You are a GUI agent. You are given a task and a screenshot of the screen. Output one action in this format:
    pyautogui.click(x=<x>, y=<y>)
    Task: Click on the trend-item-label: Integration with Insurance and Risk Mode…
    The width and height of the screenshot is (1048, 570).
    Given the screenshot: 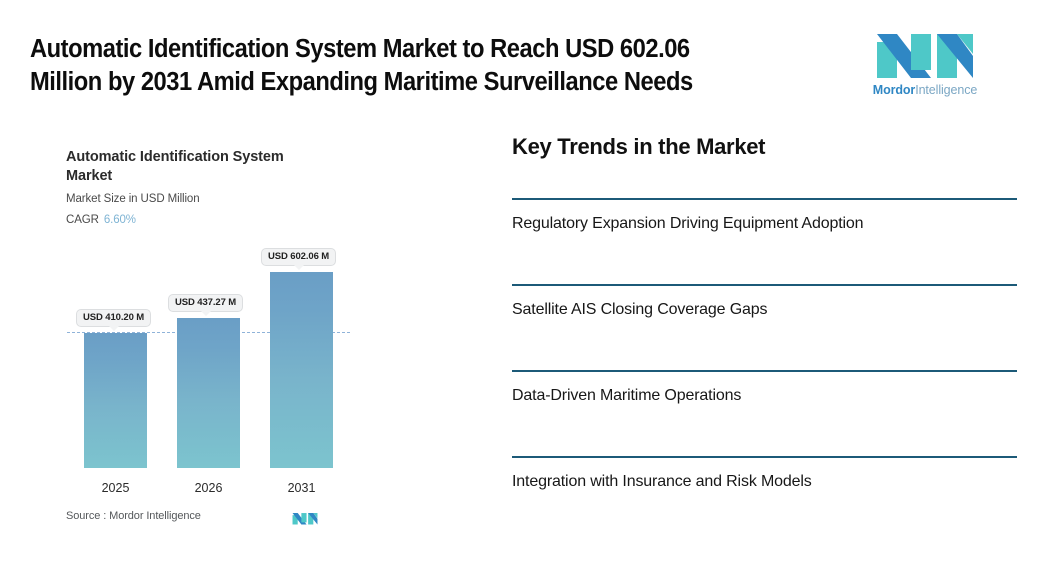 What is the action you would take?
    pyautogui.click(x=662, y=481)
    